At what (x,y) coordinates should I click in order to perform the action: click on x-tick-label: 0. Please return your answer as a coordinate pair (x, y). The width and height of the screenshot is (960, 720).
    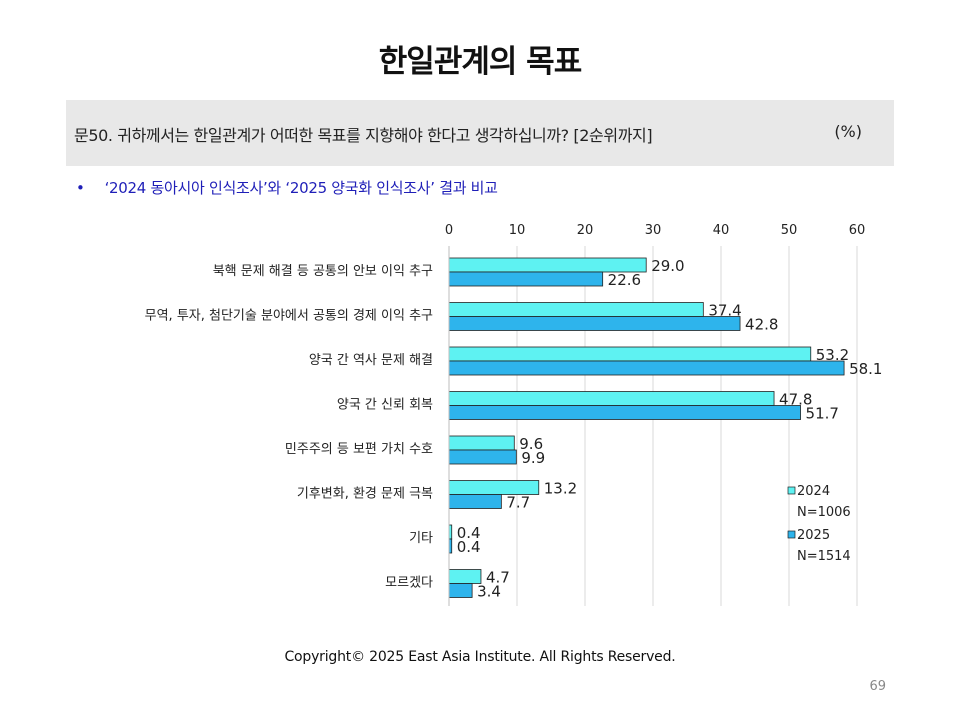
    Looking at the image, I should click on (449, 230).